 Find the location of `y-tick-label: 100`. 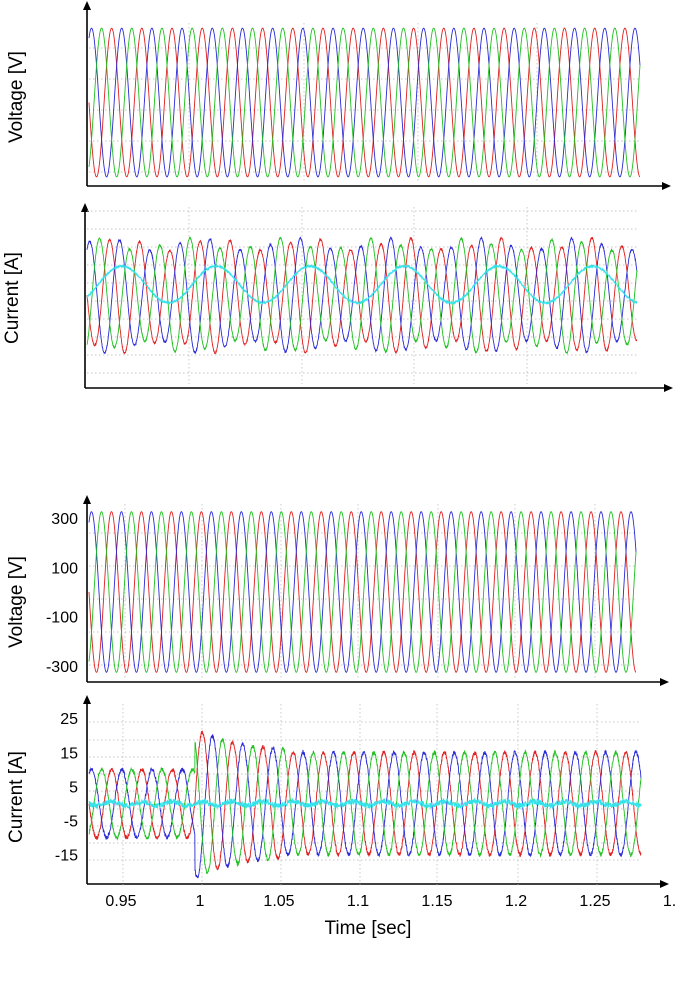

y-tick-label: 100 is located at coordinates (64, 568).